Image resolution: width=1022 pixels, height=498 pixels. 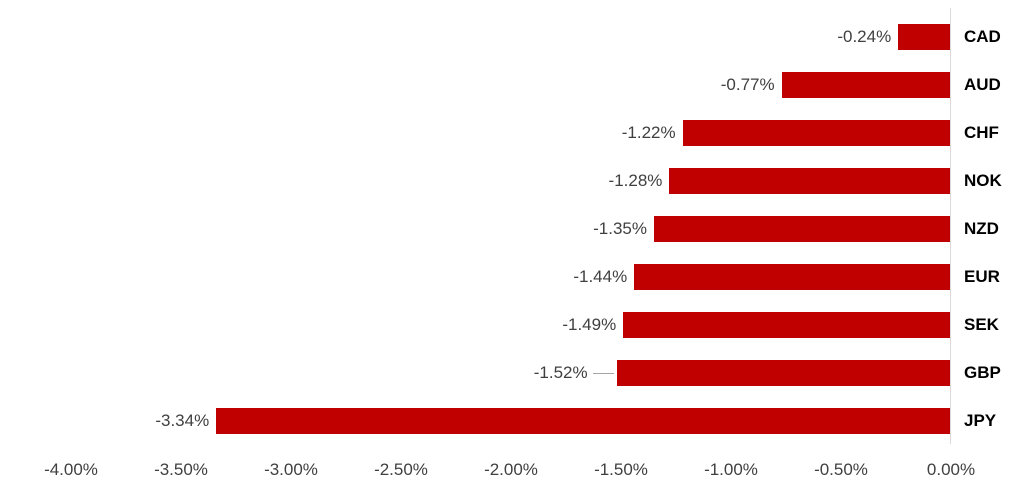 I want to click on data-label-jpy: -3.34%, so click(x=182, y=420).